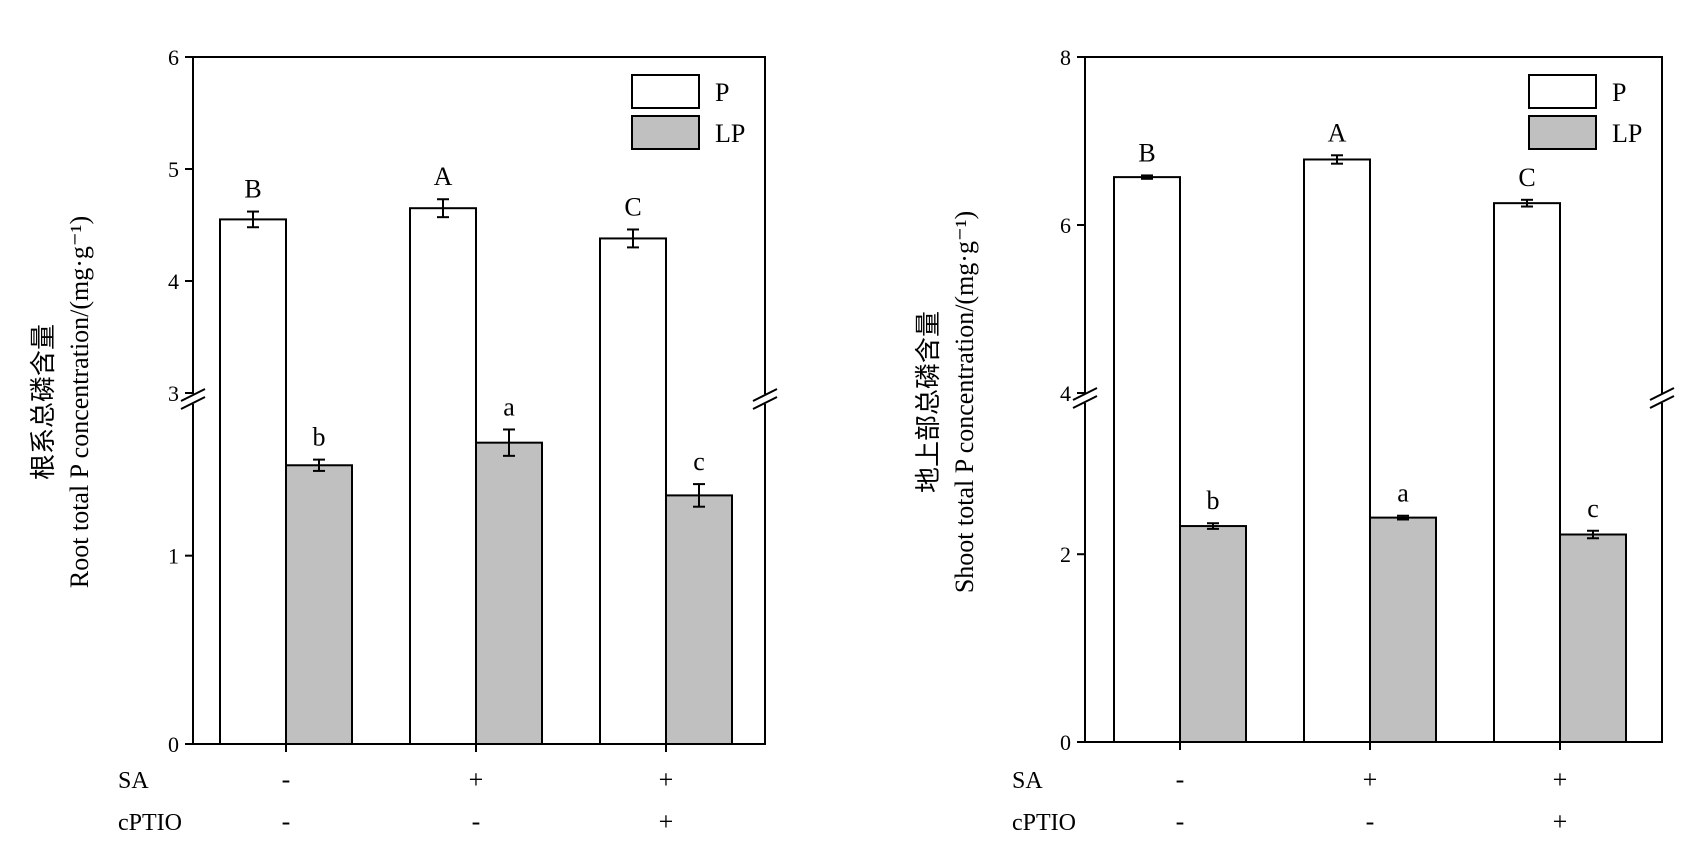 This screenshot has height=861, width=1704. What do you see at coordinates (173, 393) in the screenshot?
I see `y-tick-label: 3` at bounding box center [173, 393].